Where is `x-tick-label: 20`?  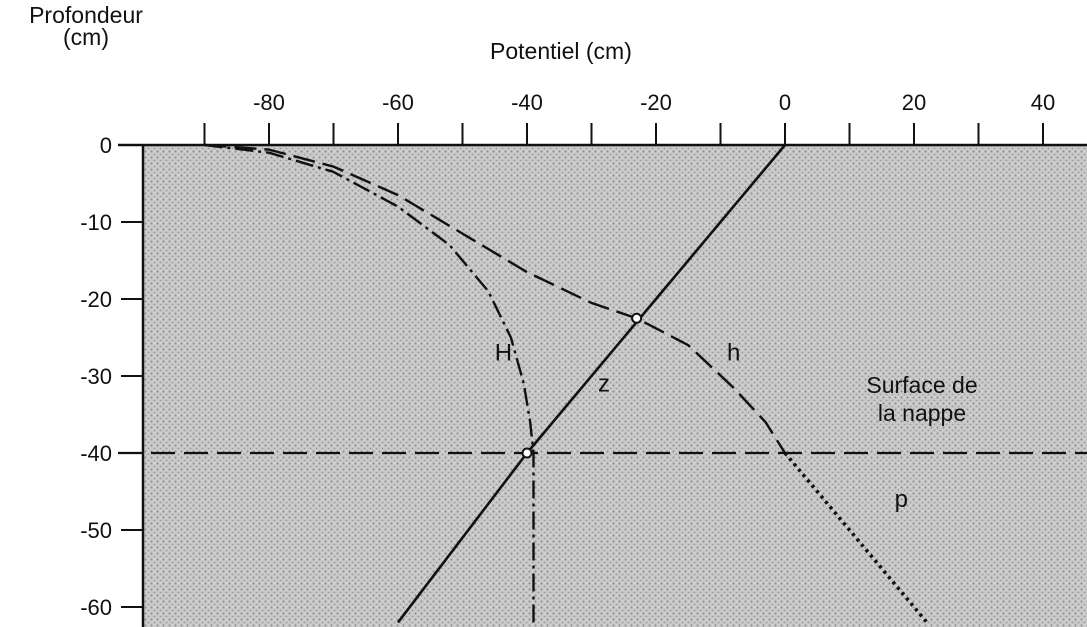
x-tick-label: 20 is located at coordinates (914, 102).